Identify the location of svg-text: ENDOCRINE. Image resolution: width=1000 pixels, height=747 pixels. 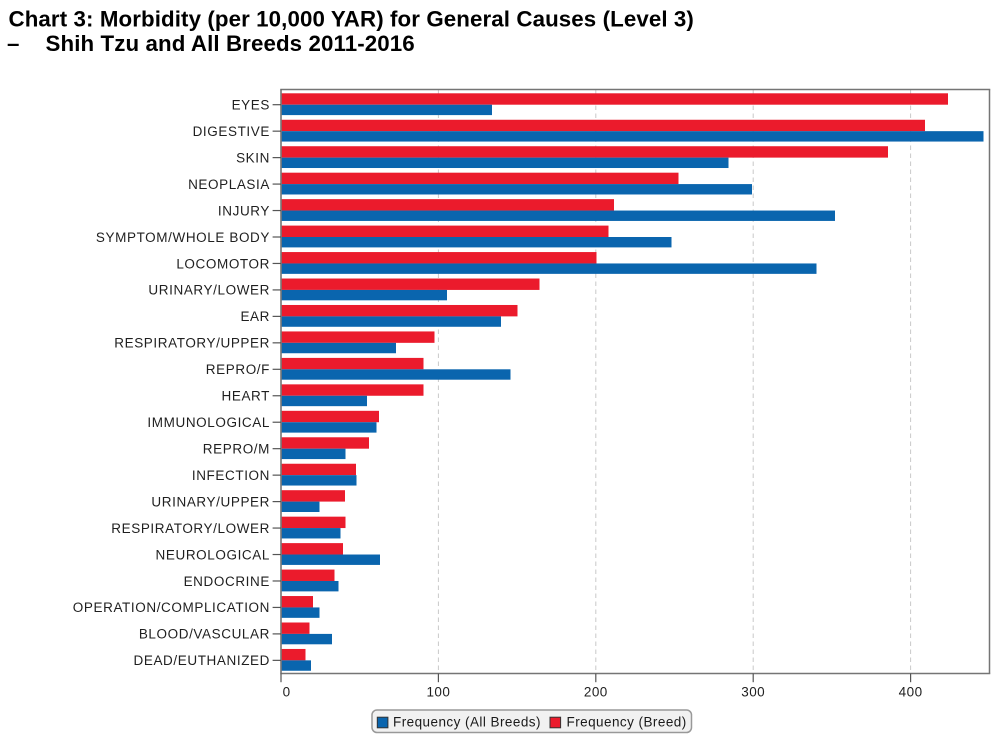
(227, 581).